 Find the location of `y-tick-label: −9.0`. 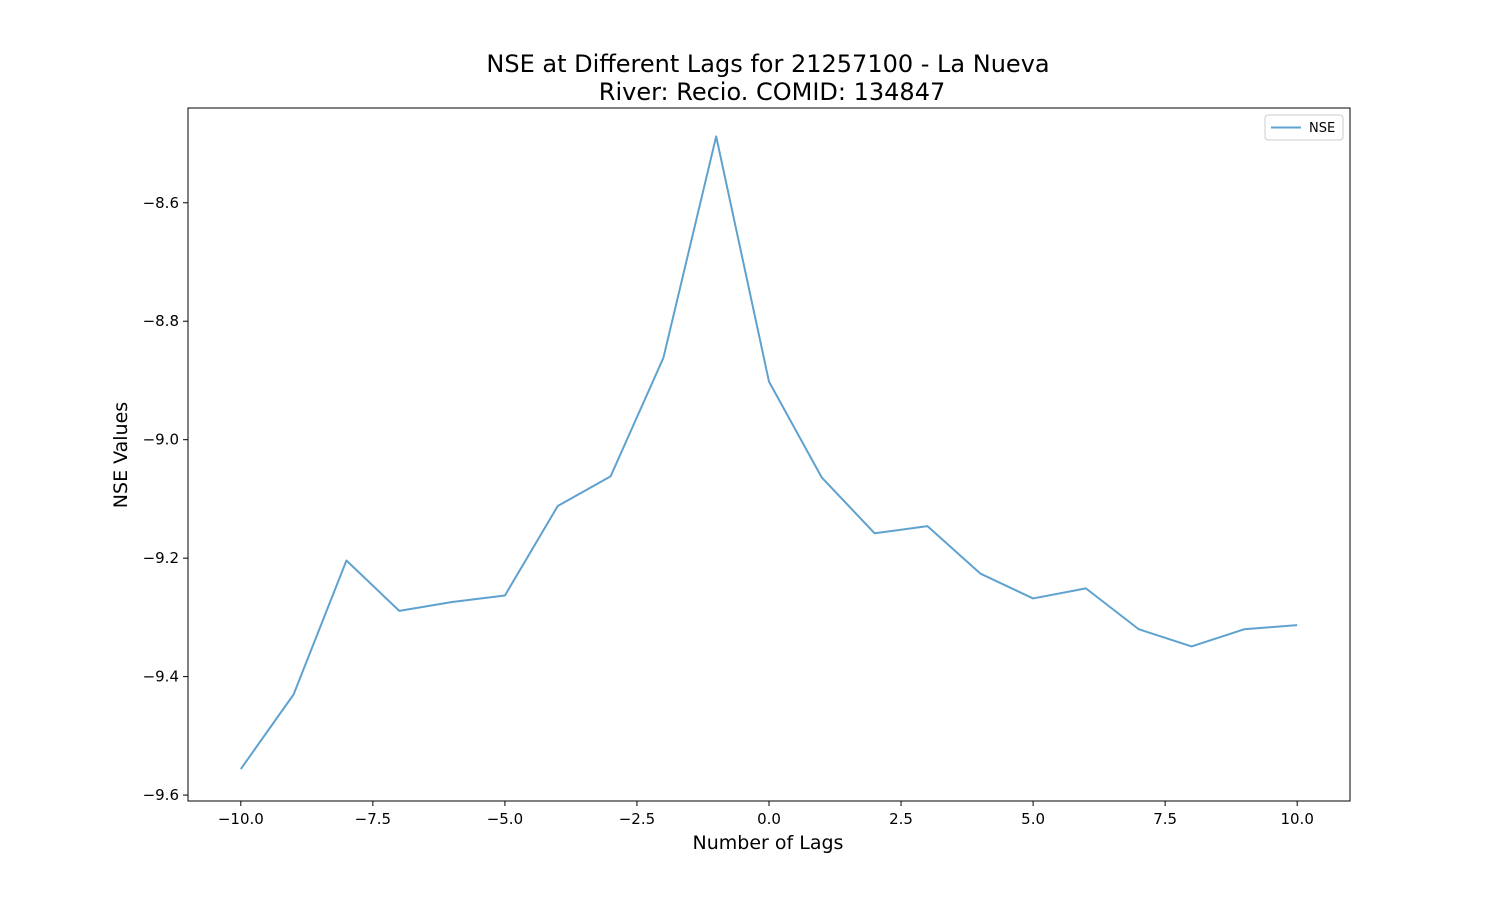

y-tick-label: −9.0 is located at coordinates (161, 440).